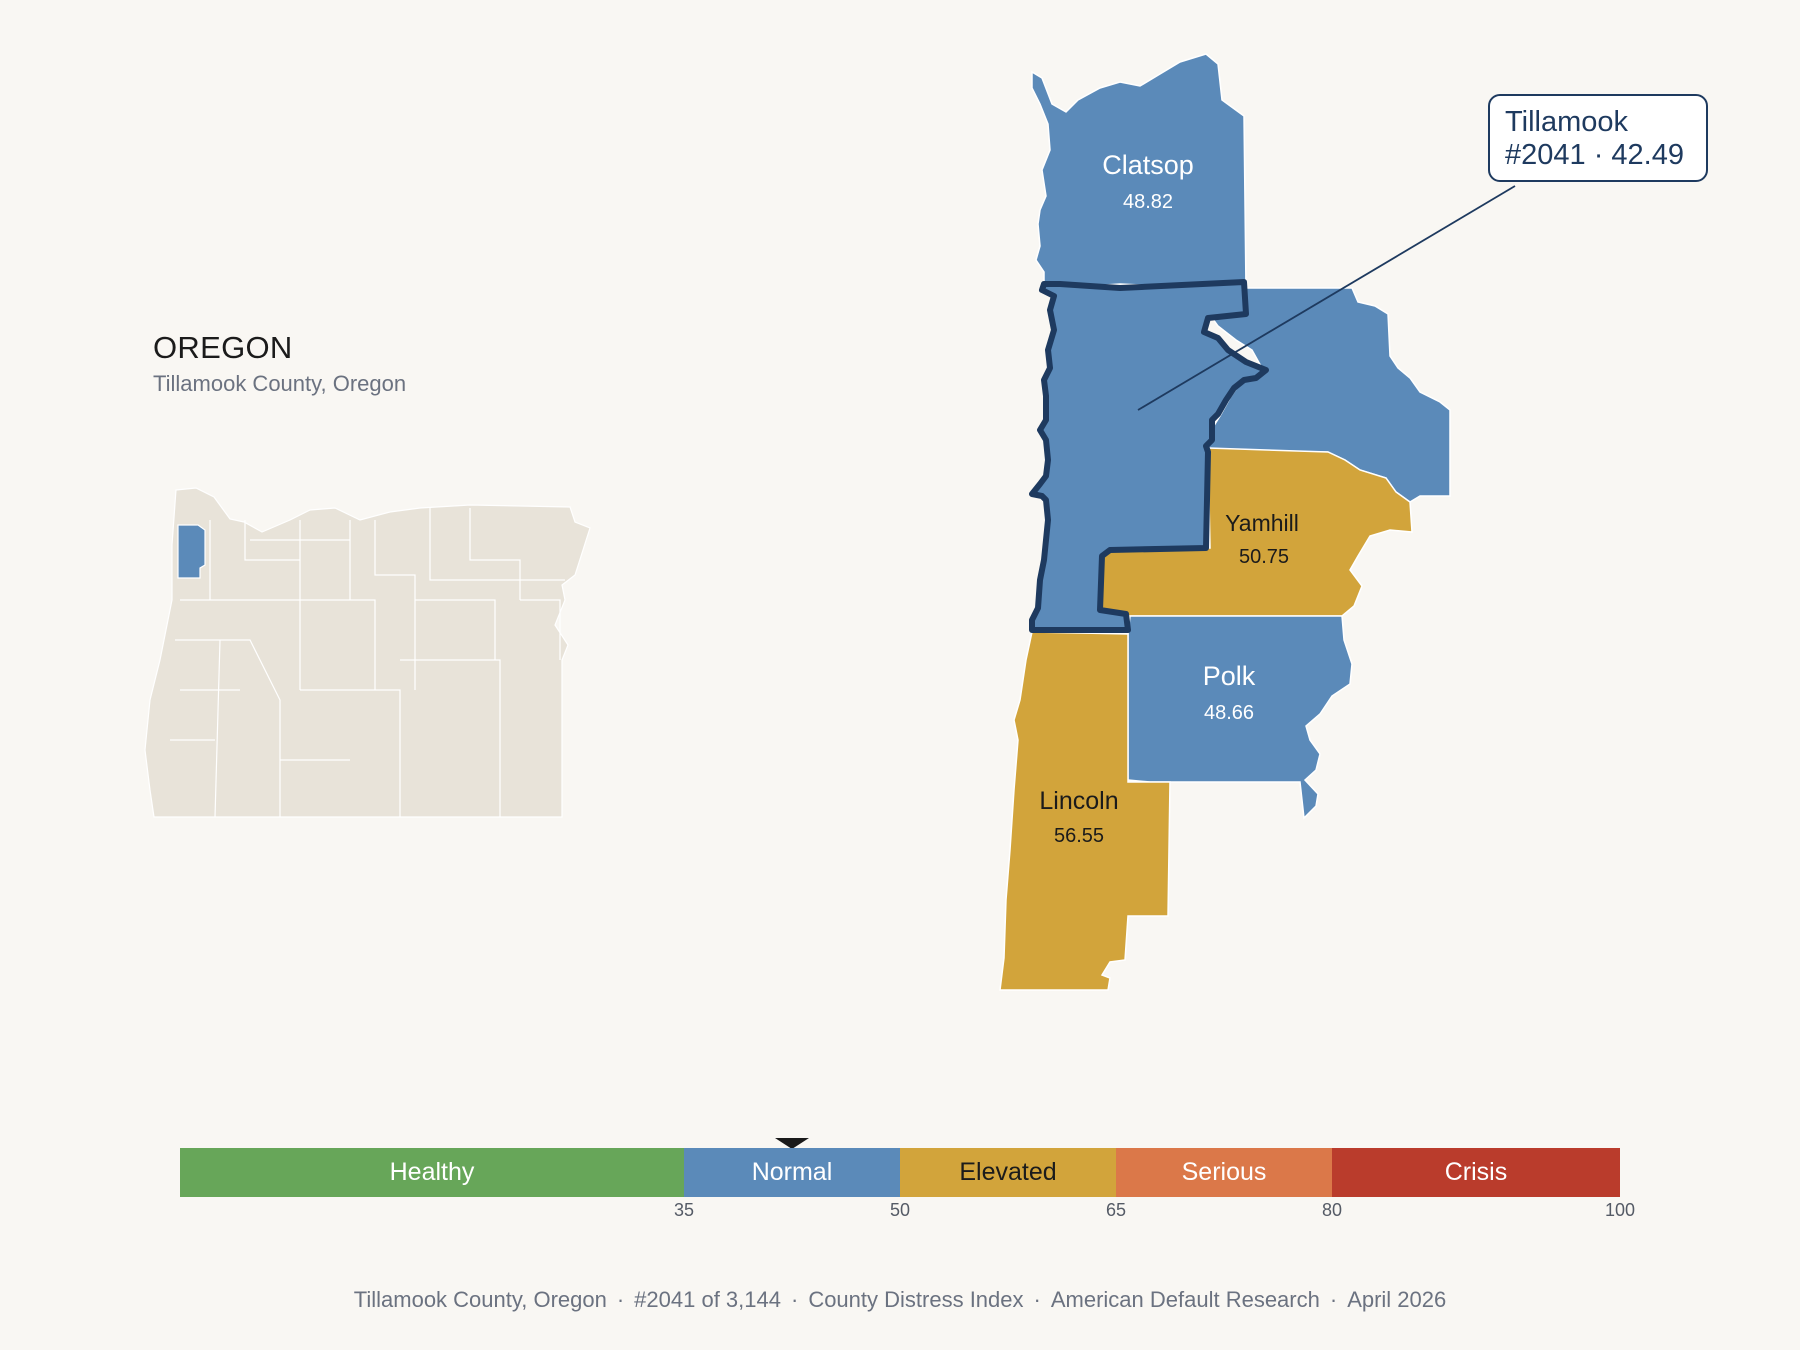 The height and width of the screenshot is (1350, 1800). What do you see at coordinates (1116, 1210) in the screenshot?
I see `legend-tick-65: 65` at bounding box center [1116, 1210].